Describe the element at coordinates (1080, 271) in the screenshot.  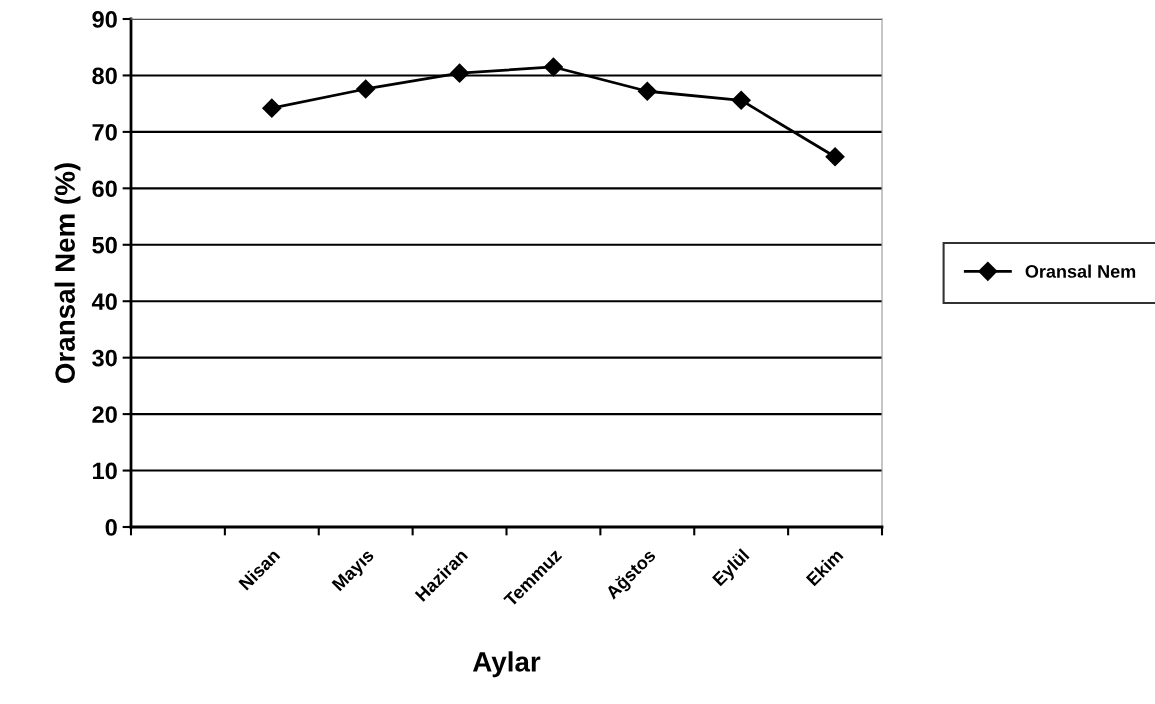
I see `legend-label: Oransal Nem` at that location.